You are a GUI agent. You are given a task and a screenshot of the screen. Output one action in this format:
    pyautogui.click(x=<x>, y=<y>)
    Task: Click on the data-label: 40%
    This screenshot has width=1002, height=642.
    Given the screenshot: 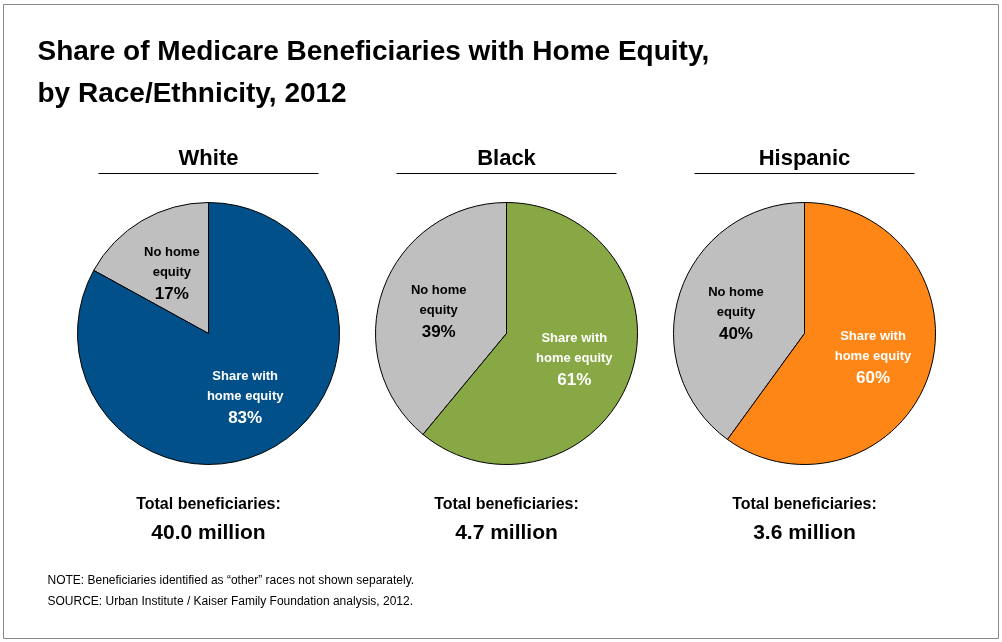 What is the action you would take?
    pyautogui.click(x=735, y=333)
    